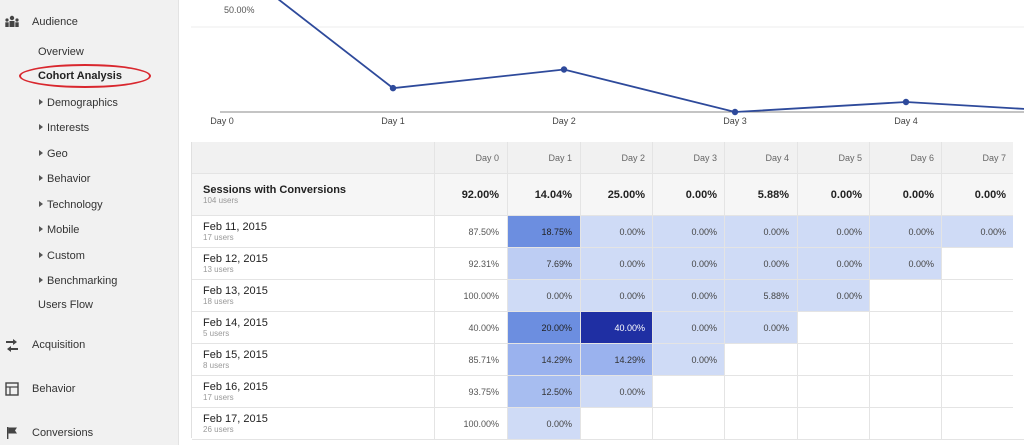 This screenshot has width=1024, height=445. I want to click on sidebar-item-label: Technology, so click(75, 205).